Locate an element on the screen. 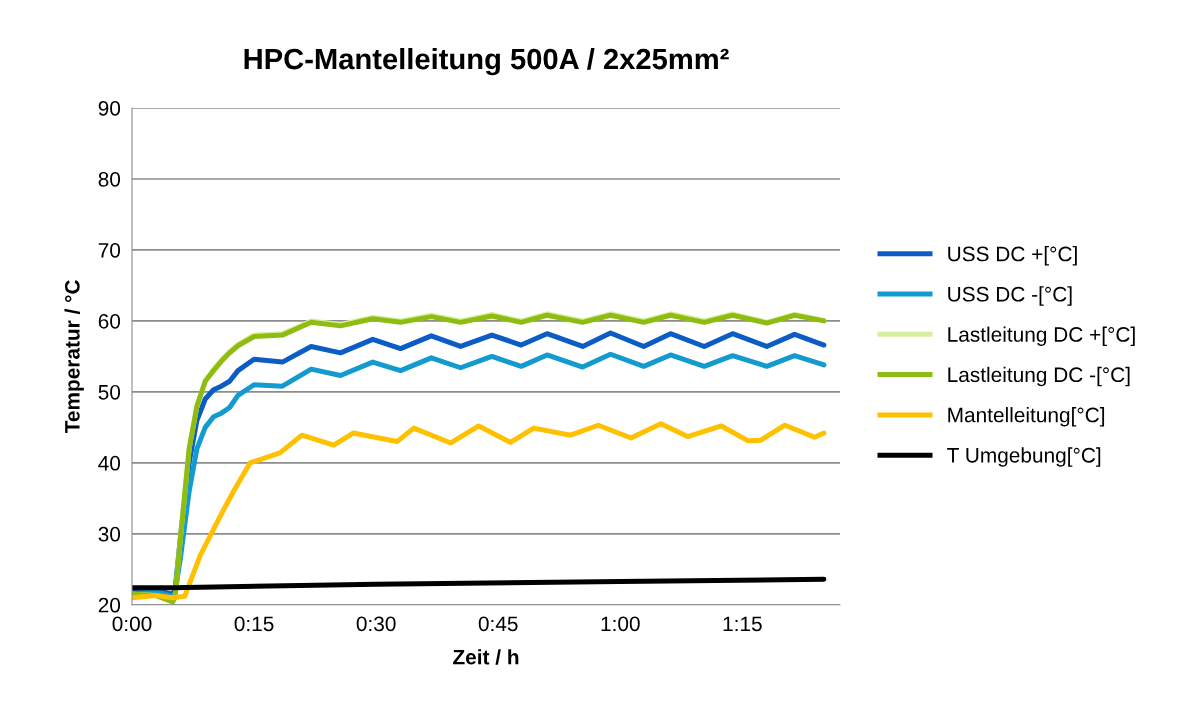 The width and height of the screenshot is (1200, 720). legend-label: USS DC -[°C] is located at coordinates (1010, 296).